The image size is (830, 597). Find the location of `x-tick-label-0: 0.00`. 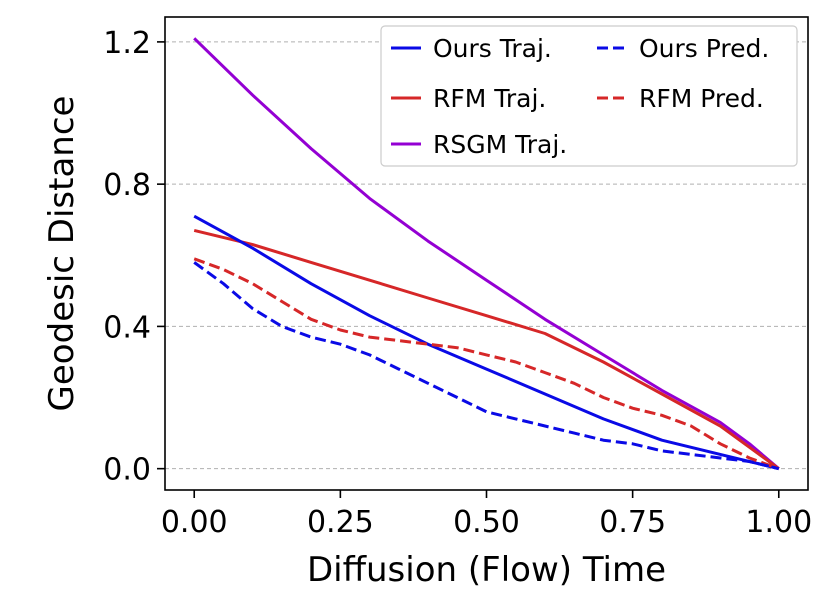

x-tick-label-0: 0.00 is located at coordinates (194, 522).